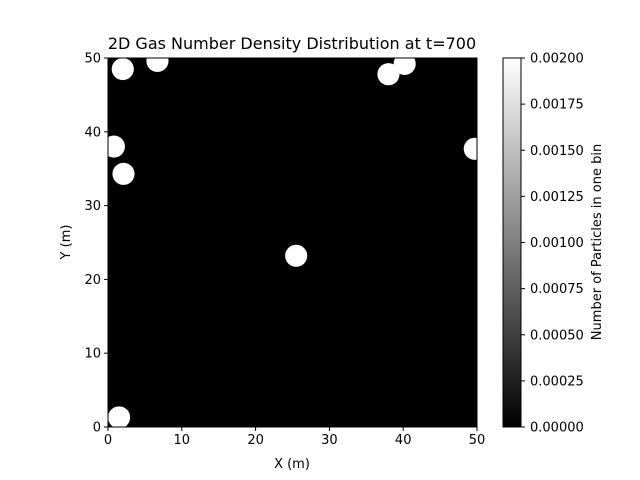  What do you see at coordinates (294, 437) in the screenshot?
I see `x-axis-ticks: 0 10 20 30 40 50` at bounding box center [294, 437].